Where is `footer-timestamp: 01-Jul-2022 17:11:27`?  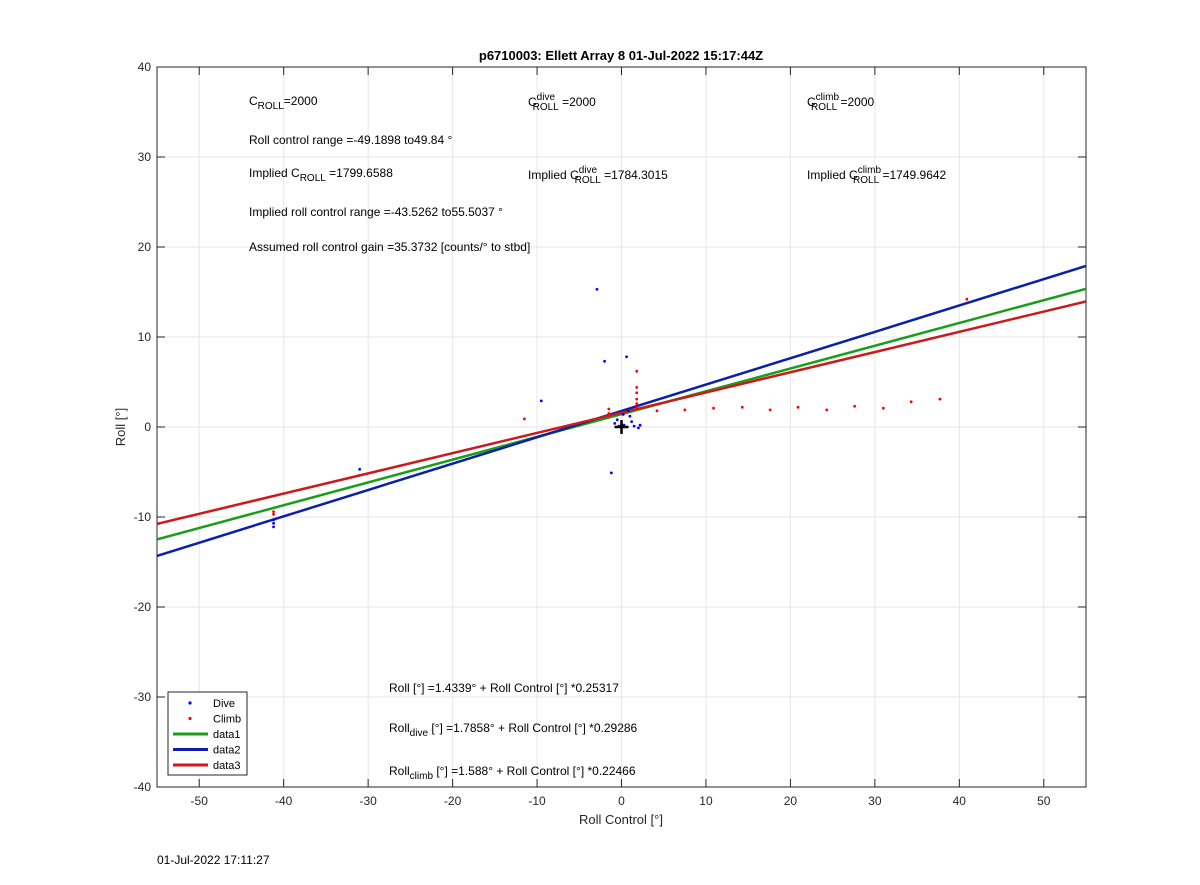 footer-timestamp: 01-Jul-2022 17:11:27 is located at coordinates (213, 860).